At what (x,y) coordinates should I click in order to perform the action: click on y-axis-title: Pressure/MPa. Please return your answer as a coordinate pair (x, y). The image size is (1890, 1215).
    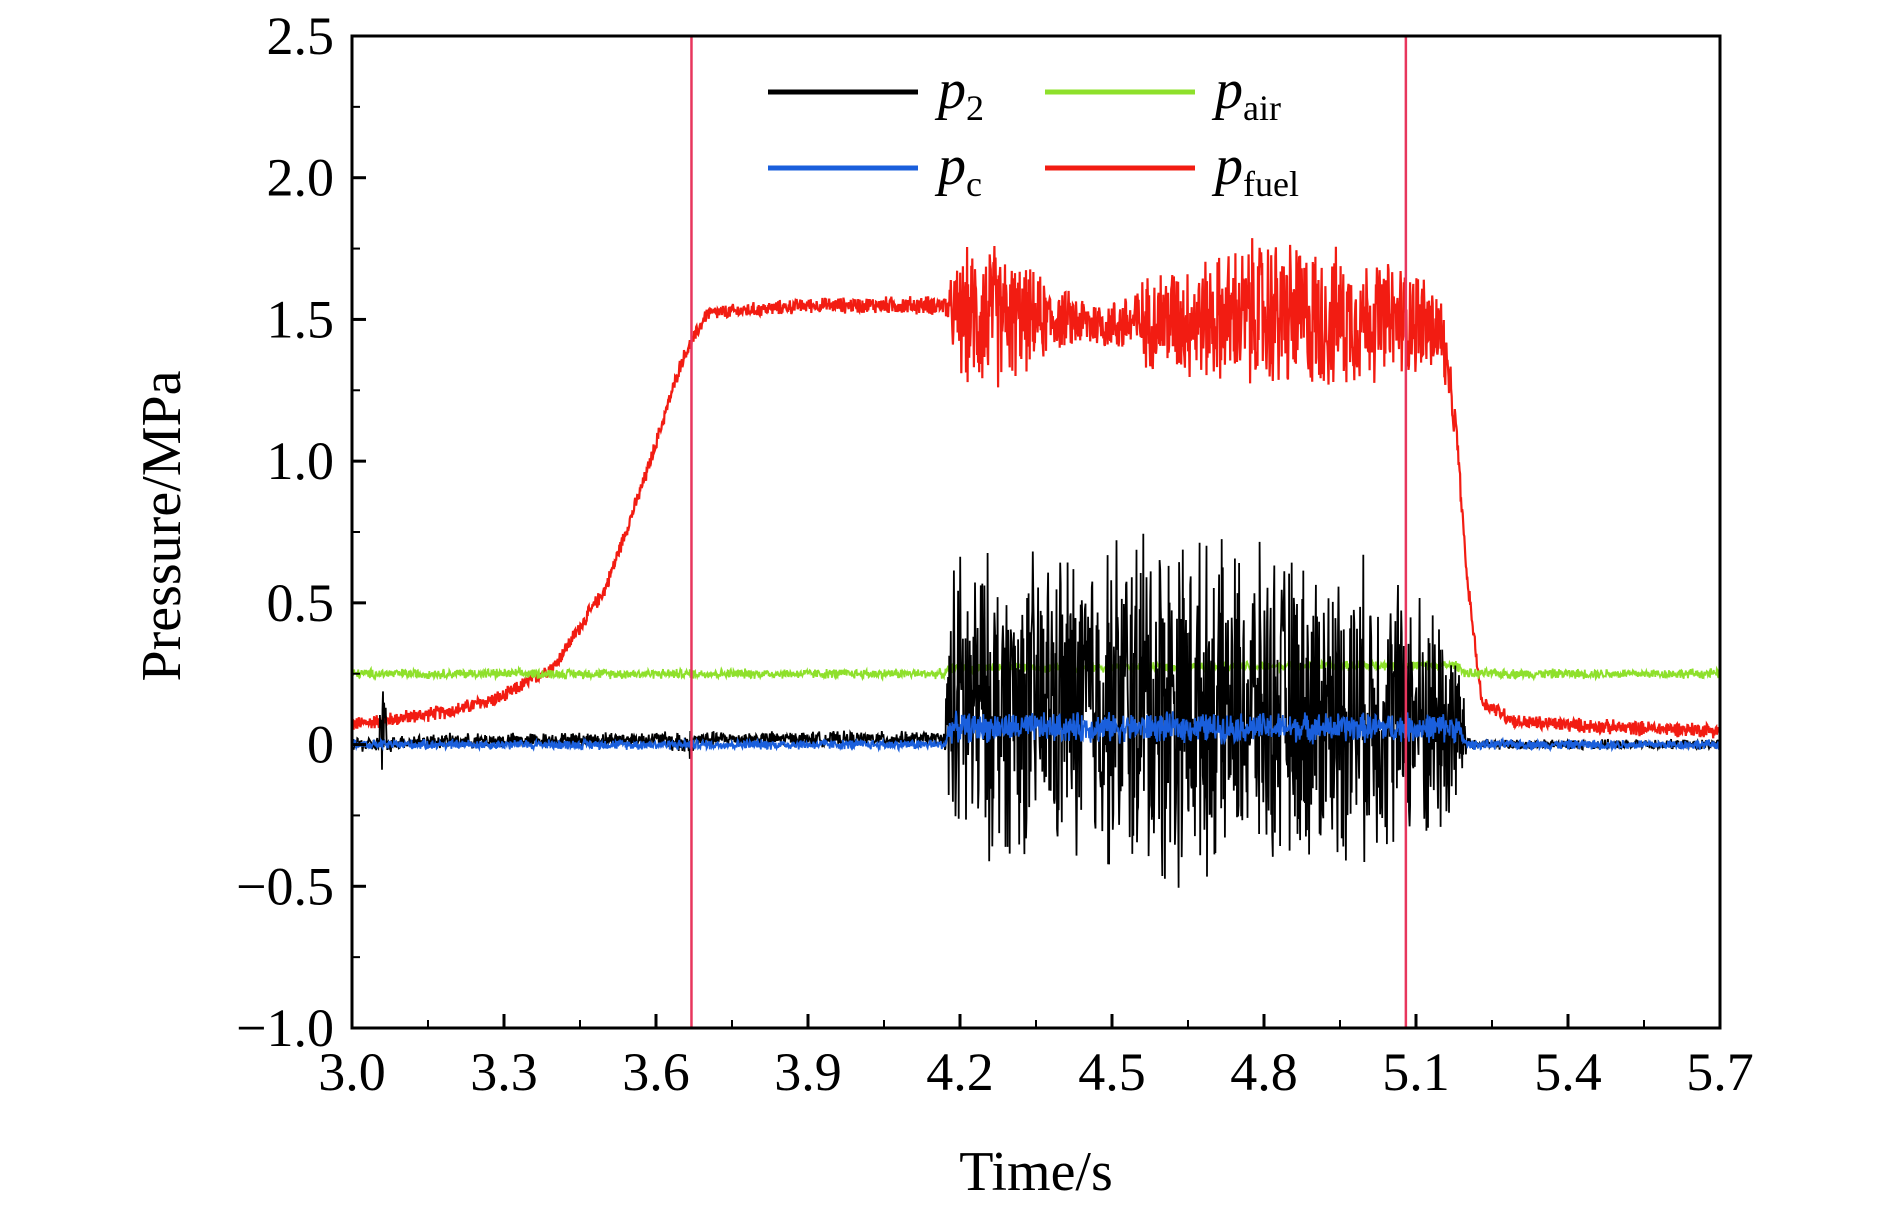
    Looking at the image, I should click on (162, 525).